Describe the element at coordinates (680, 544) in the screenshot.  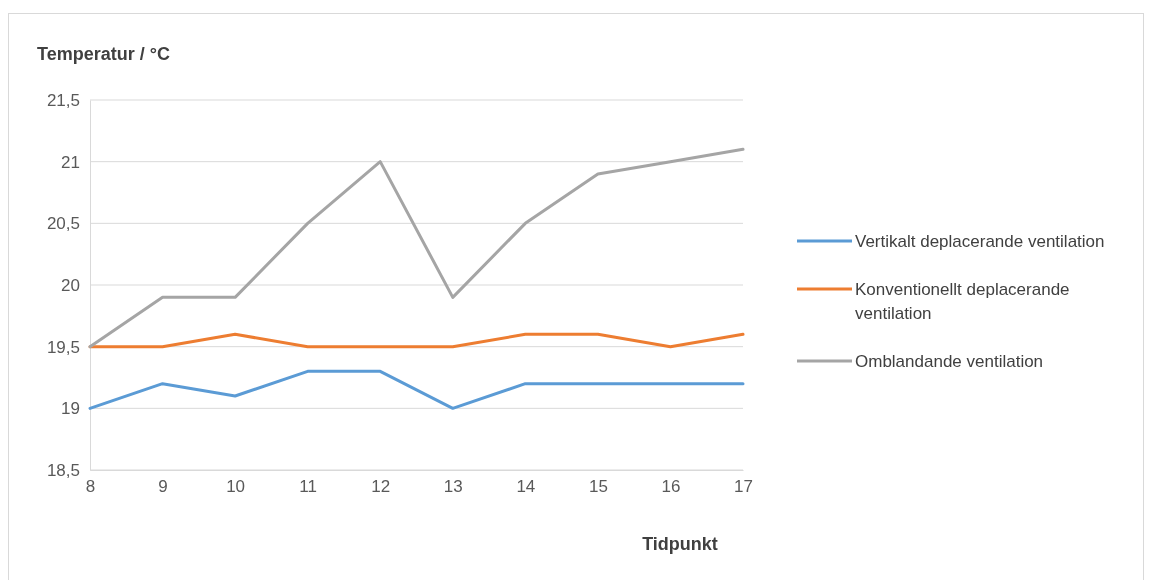
I see `x-axis-title: Tidpunkt` at that location.